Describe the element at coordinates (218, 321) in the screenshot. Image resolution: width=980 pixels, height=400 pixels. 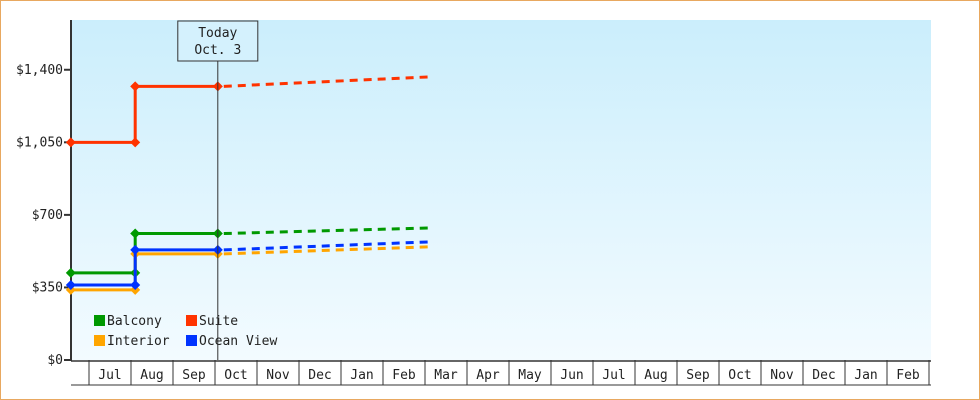
I see `legend-label: Suite` at that location.